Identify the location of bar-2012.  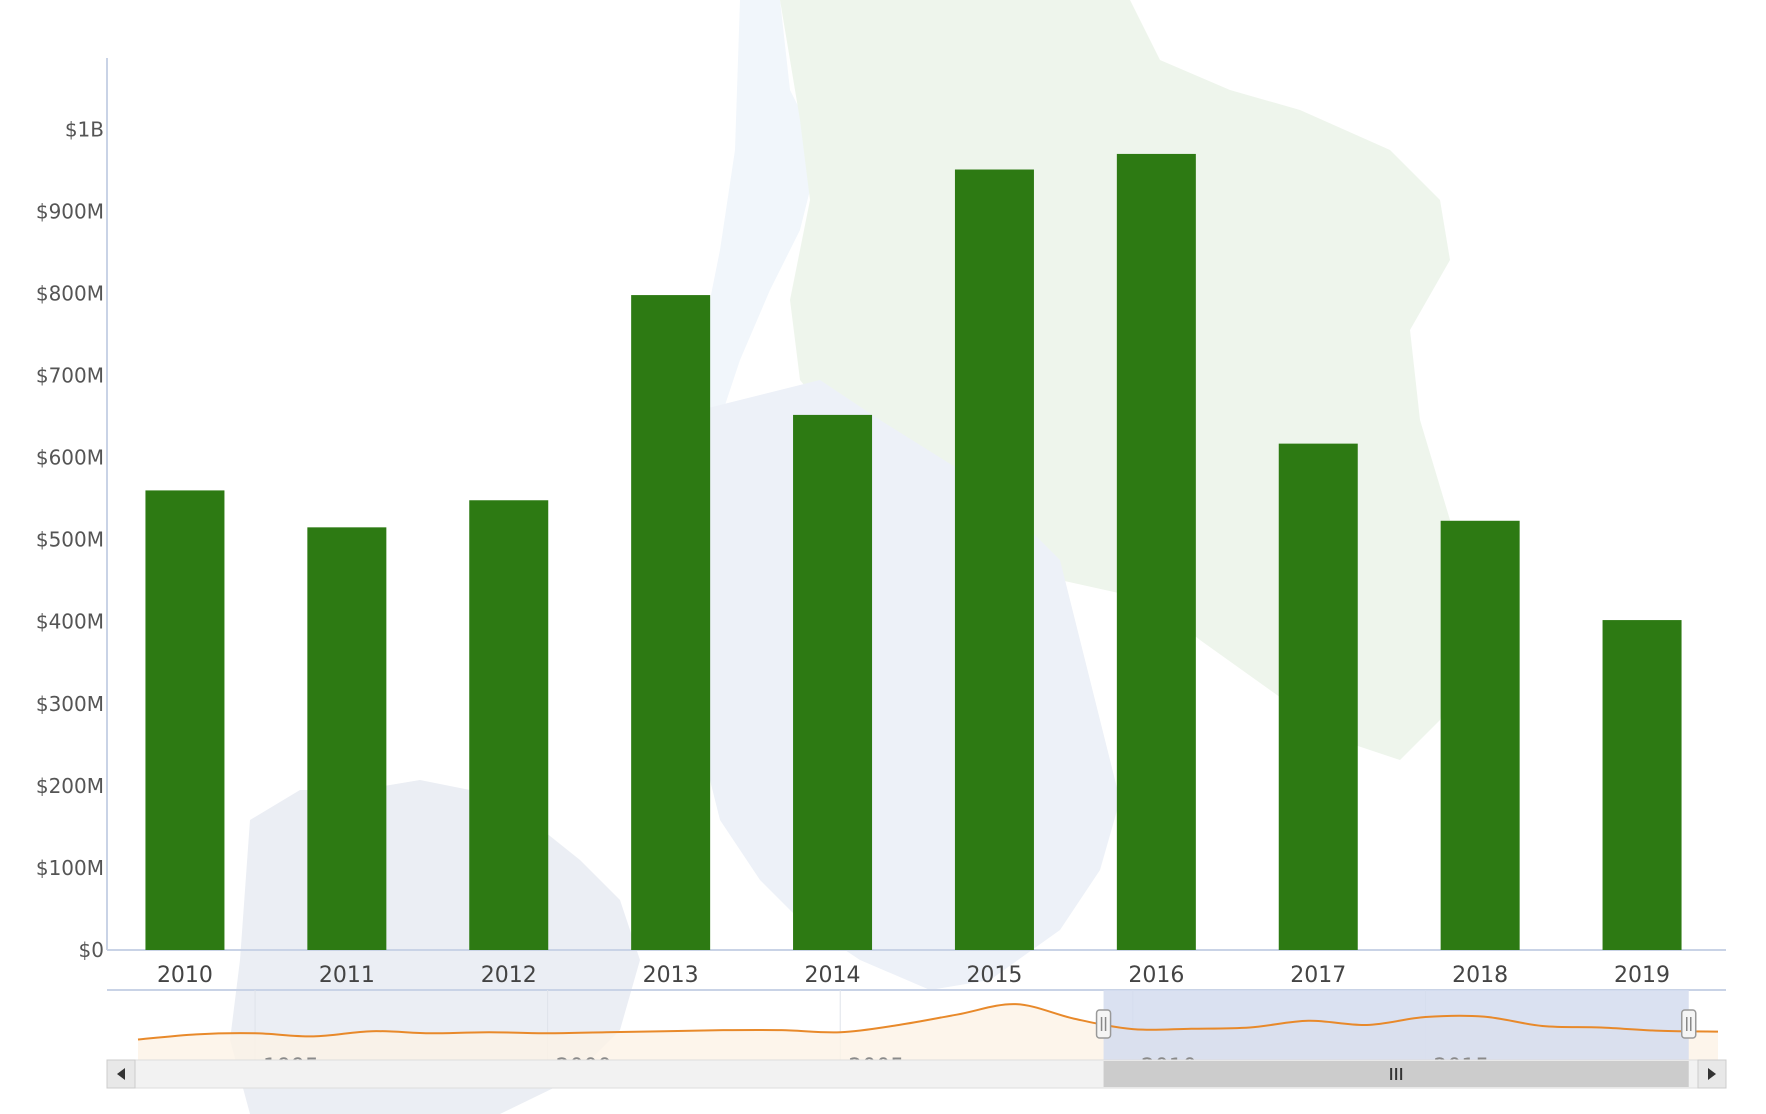
(509, 725).